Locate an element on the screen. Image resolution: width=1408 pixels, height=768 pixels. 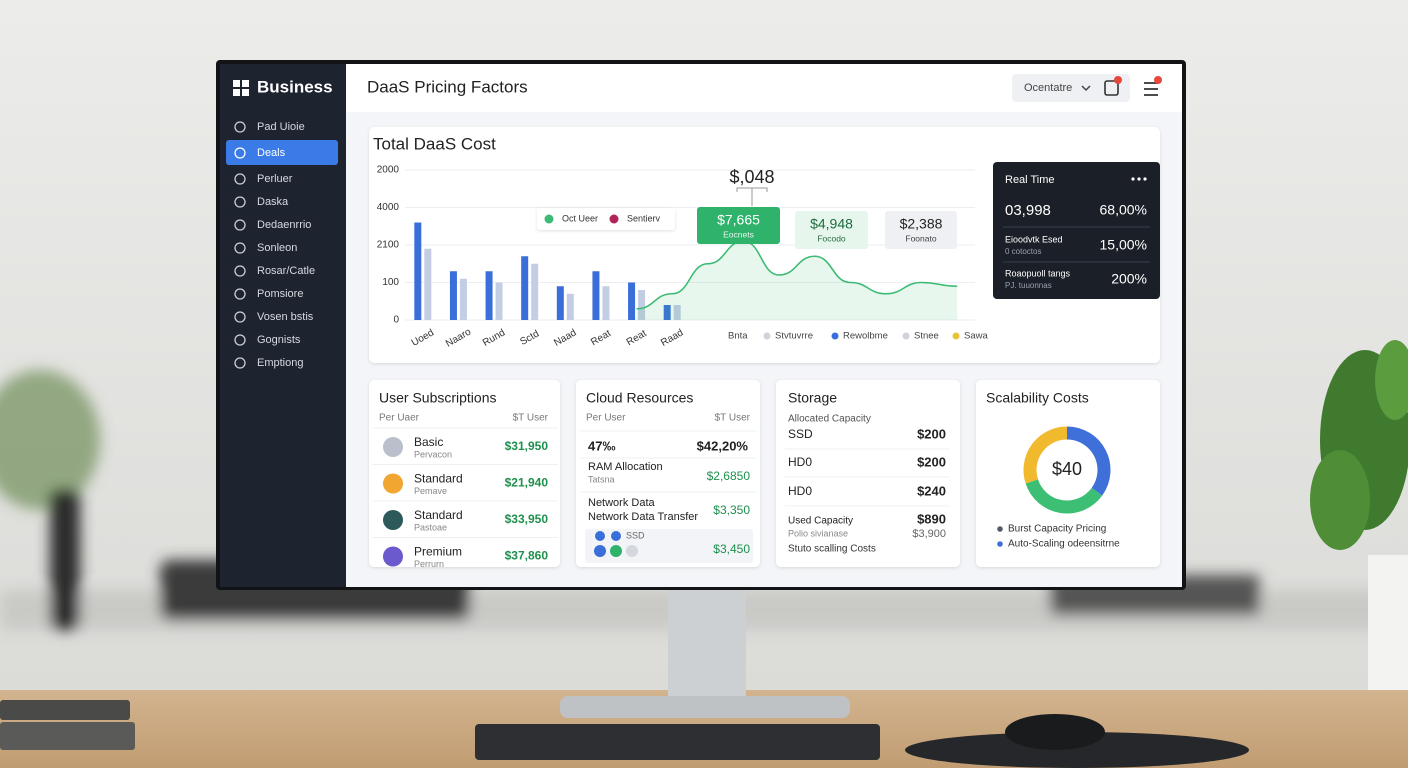
nav-item: Daska is located at coordinates (273, 202).